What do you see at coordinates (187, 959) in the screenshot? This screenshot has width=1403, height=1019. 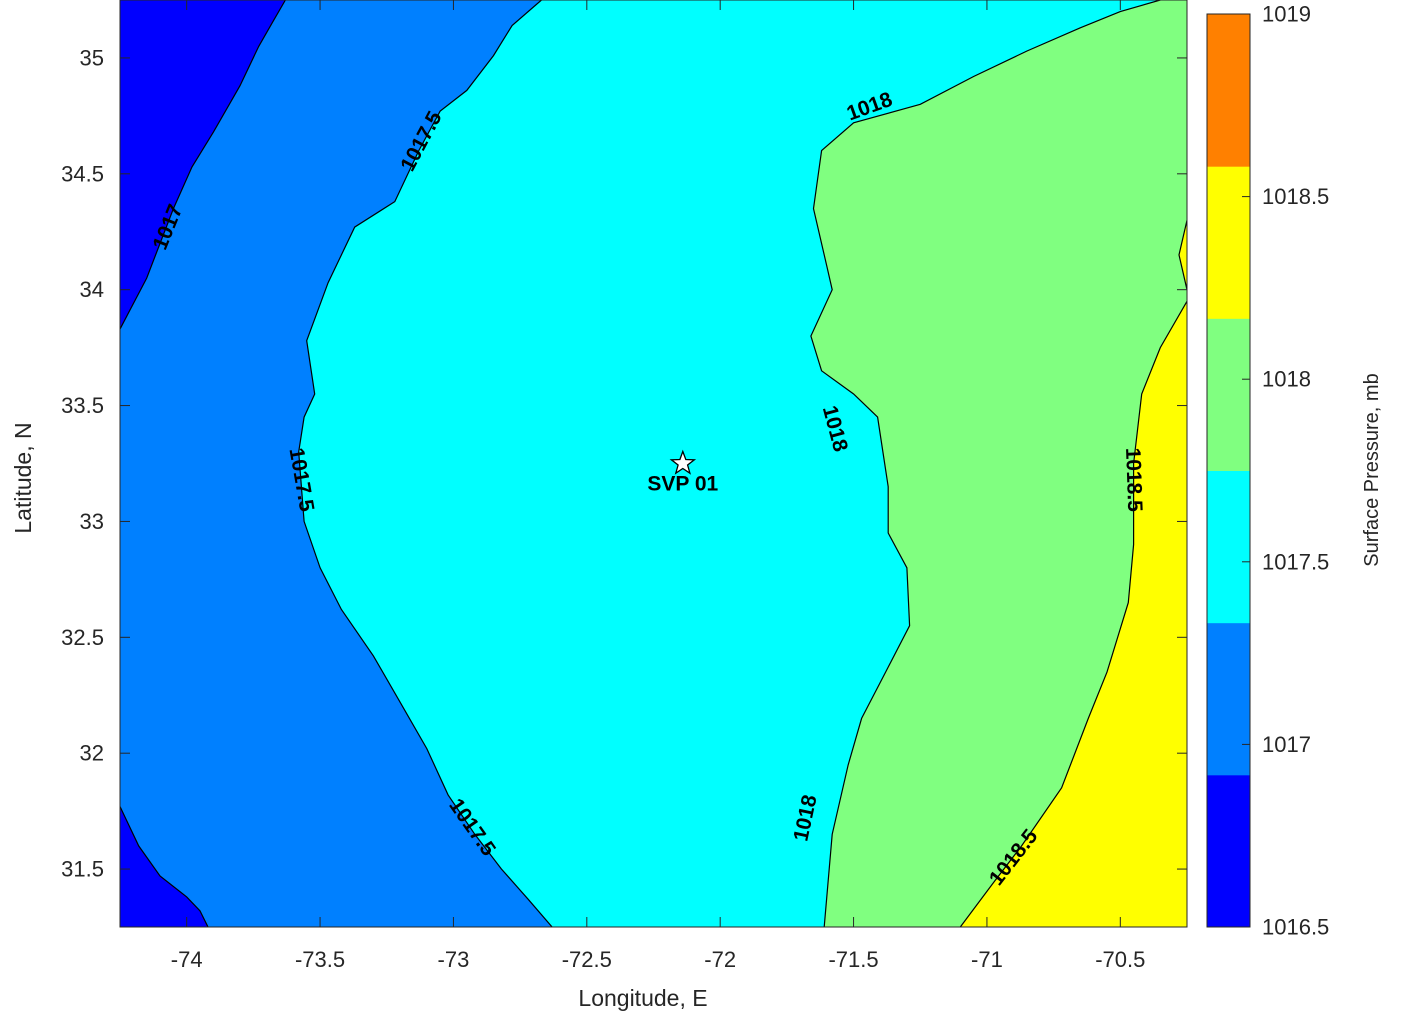 I see `x-tick-label: -74` at bounding box center [187, 959].